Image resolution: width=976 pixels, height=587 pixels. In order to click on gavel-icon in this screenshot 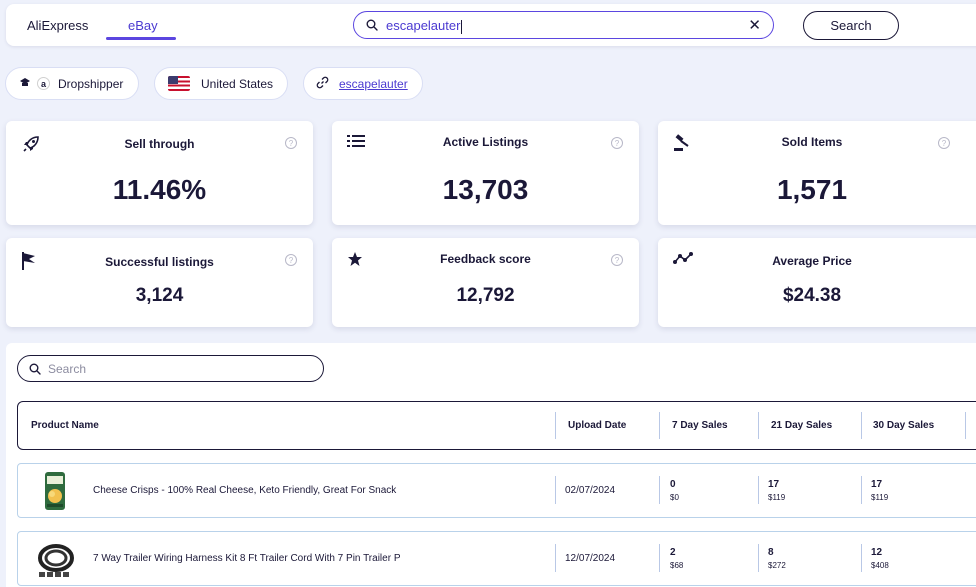, I will do `click(682, 145)`.